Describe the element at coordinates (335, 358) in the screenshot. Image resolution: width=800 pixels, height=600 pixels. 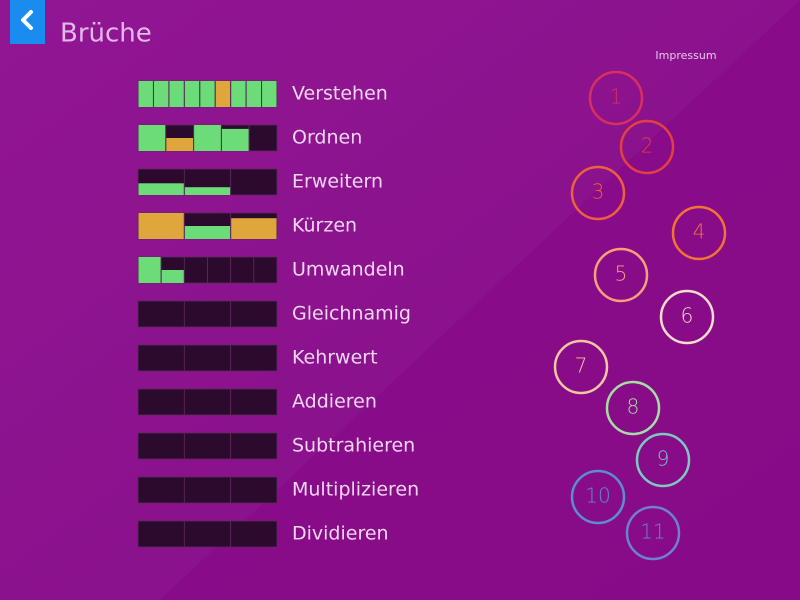
I see `topic-label: Kehrwert` at that location.